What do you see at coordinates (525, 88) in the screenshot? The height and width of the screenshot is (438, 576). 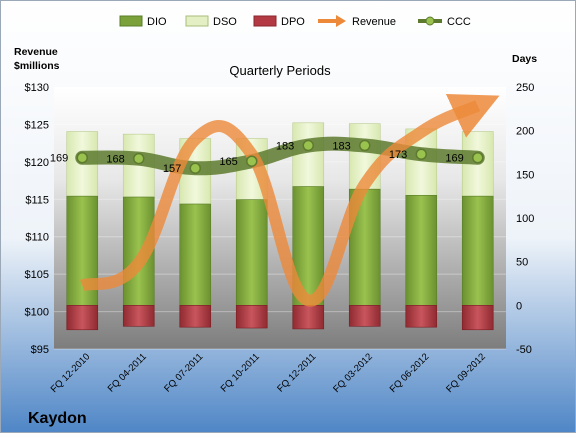 I see `right-tick-label: 250` at bounding box center [525, 88].